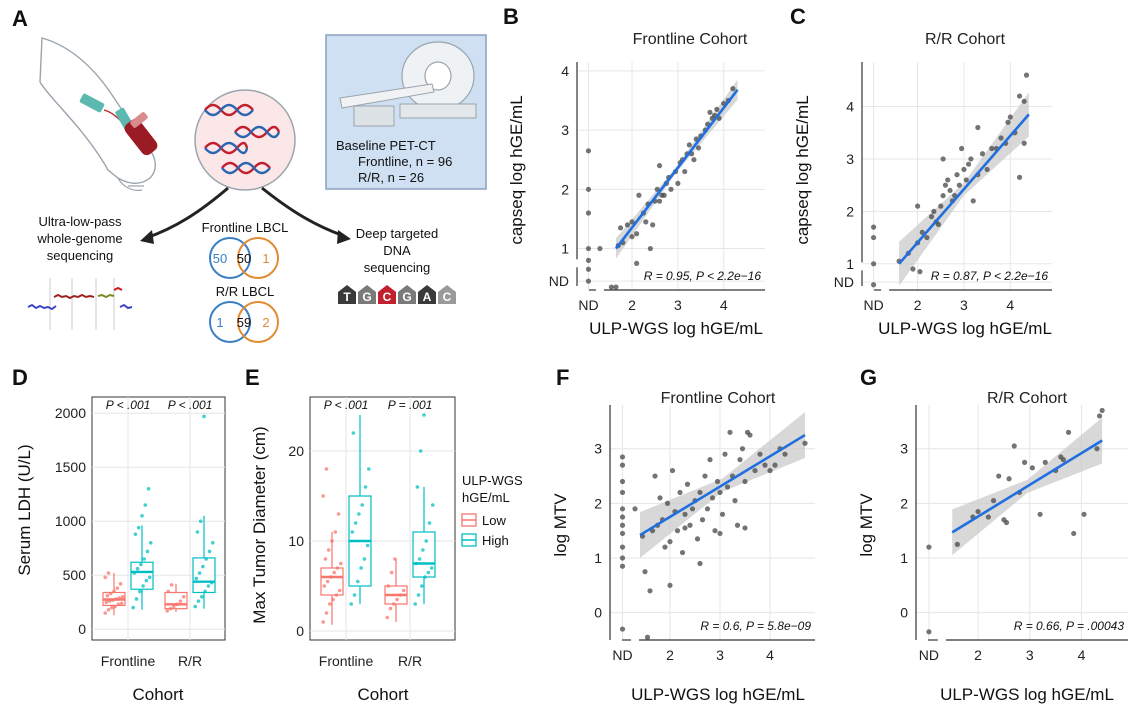  Describe the element at coordinates (690, 39) in the screenshot. I see `chart-title: Frontline Cohort` at that location.